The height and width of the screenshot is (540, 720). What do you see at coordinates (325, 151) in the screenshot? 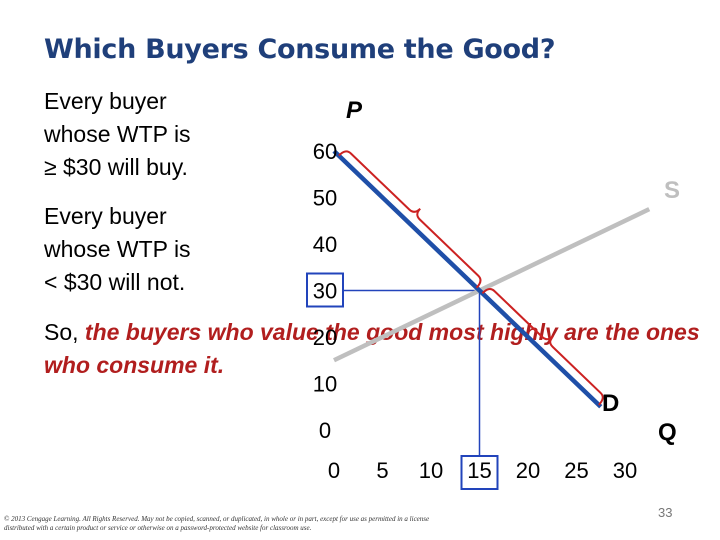
I see `y-tick-label: 60` at bounding box center [325, 151].